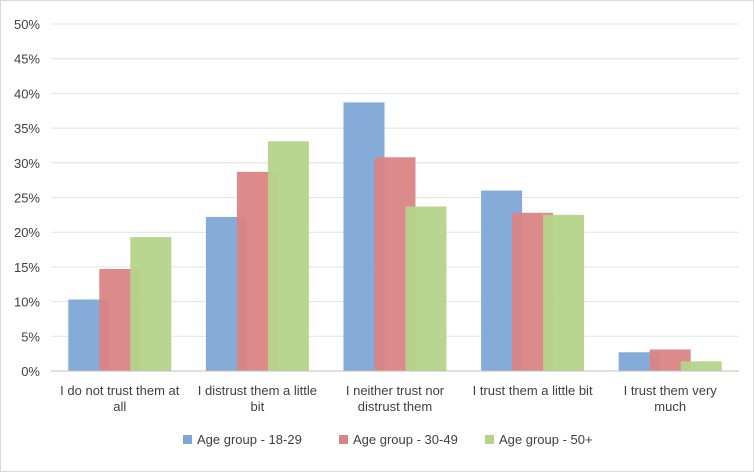 Image resolution: width=754 pixels, height=476 pixels. Describe the element at coordinates (27, 93) in the screenshot. I see `y-tick-label: 40%` at that location.